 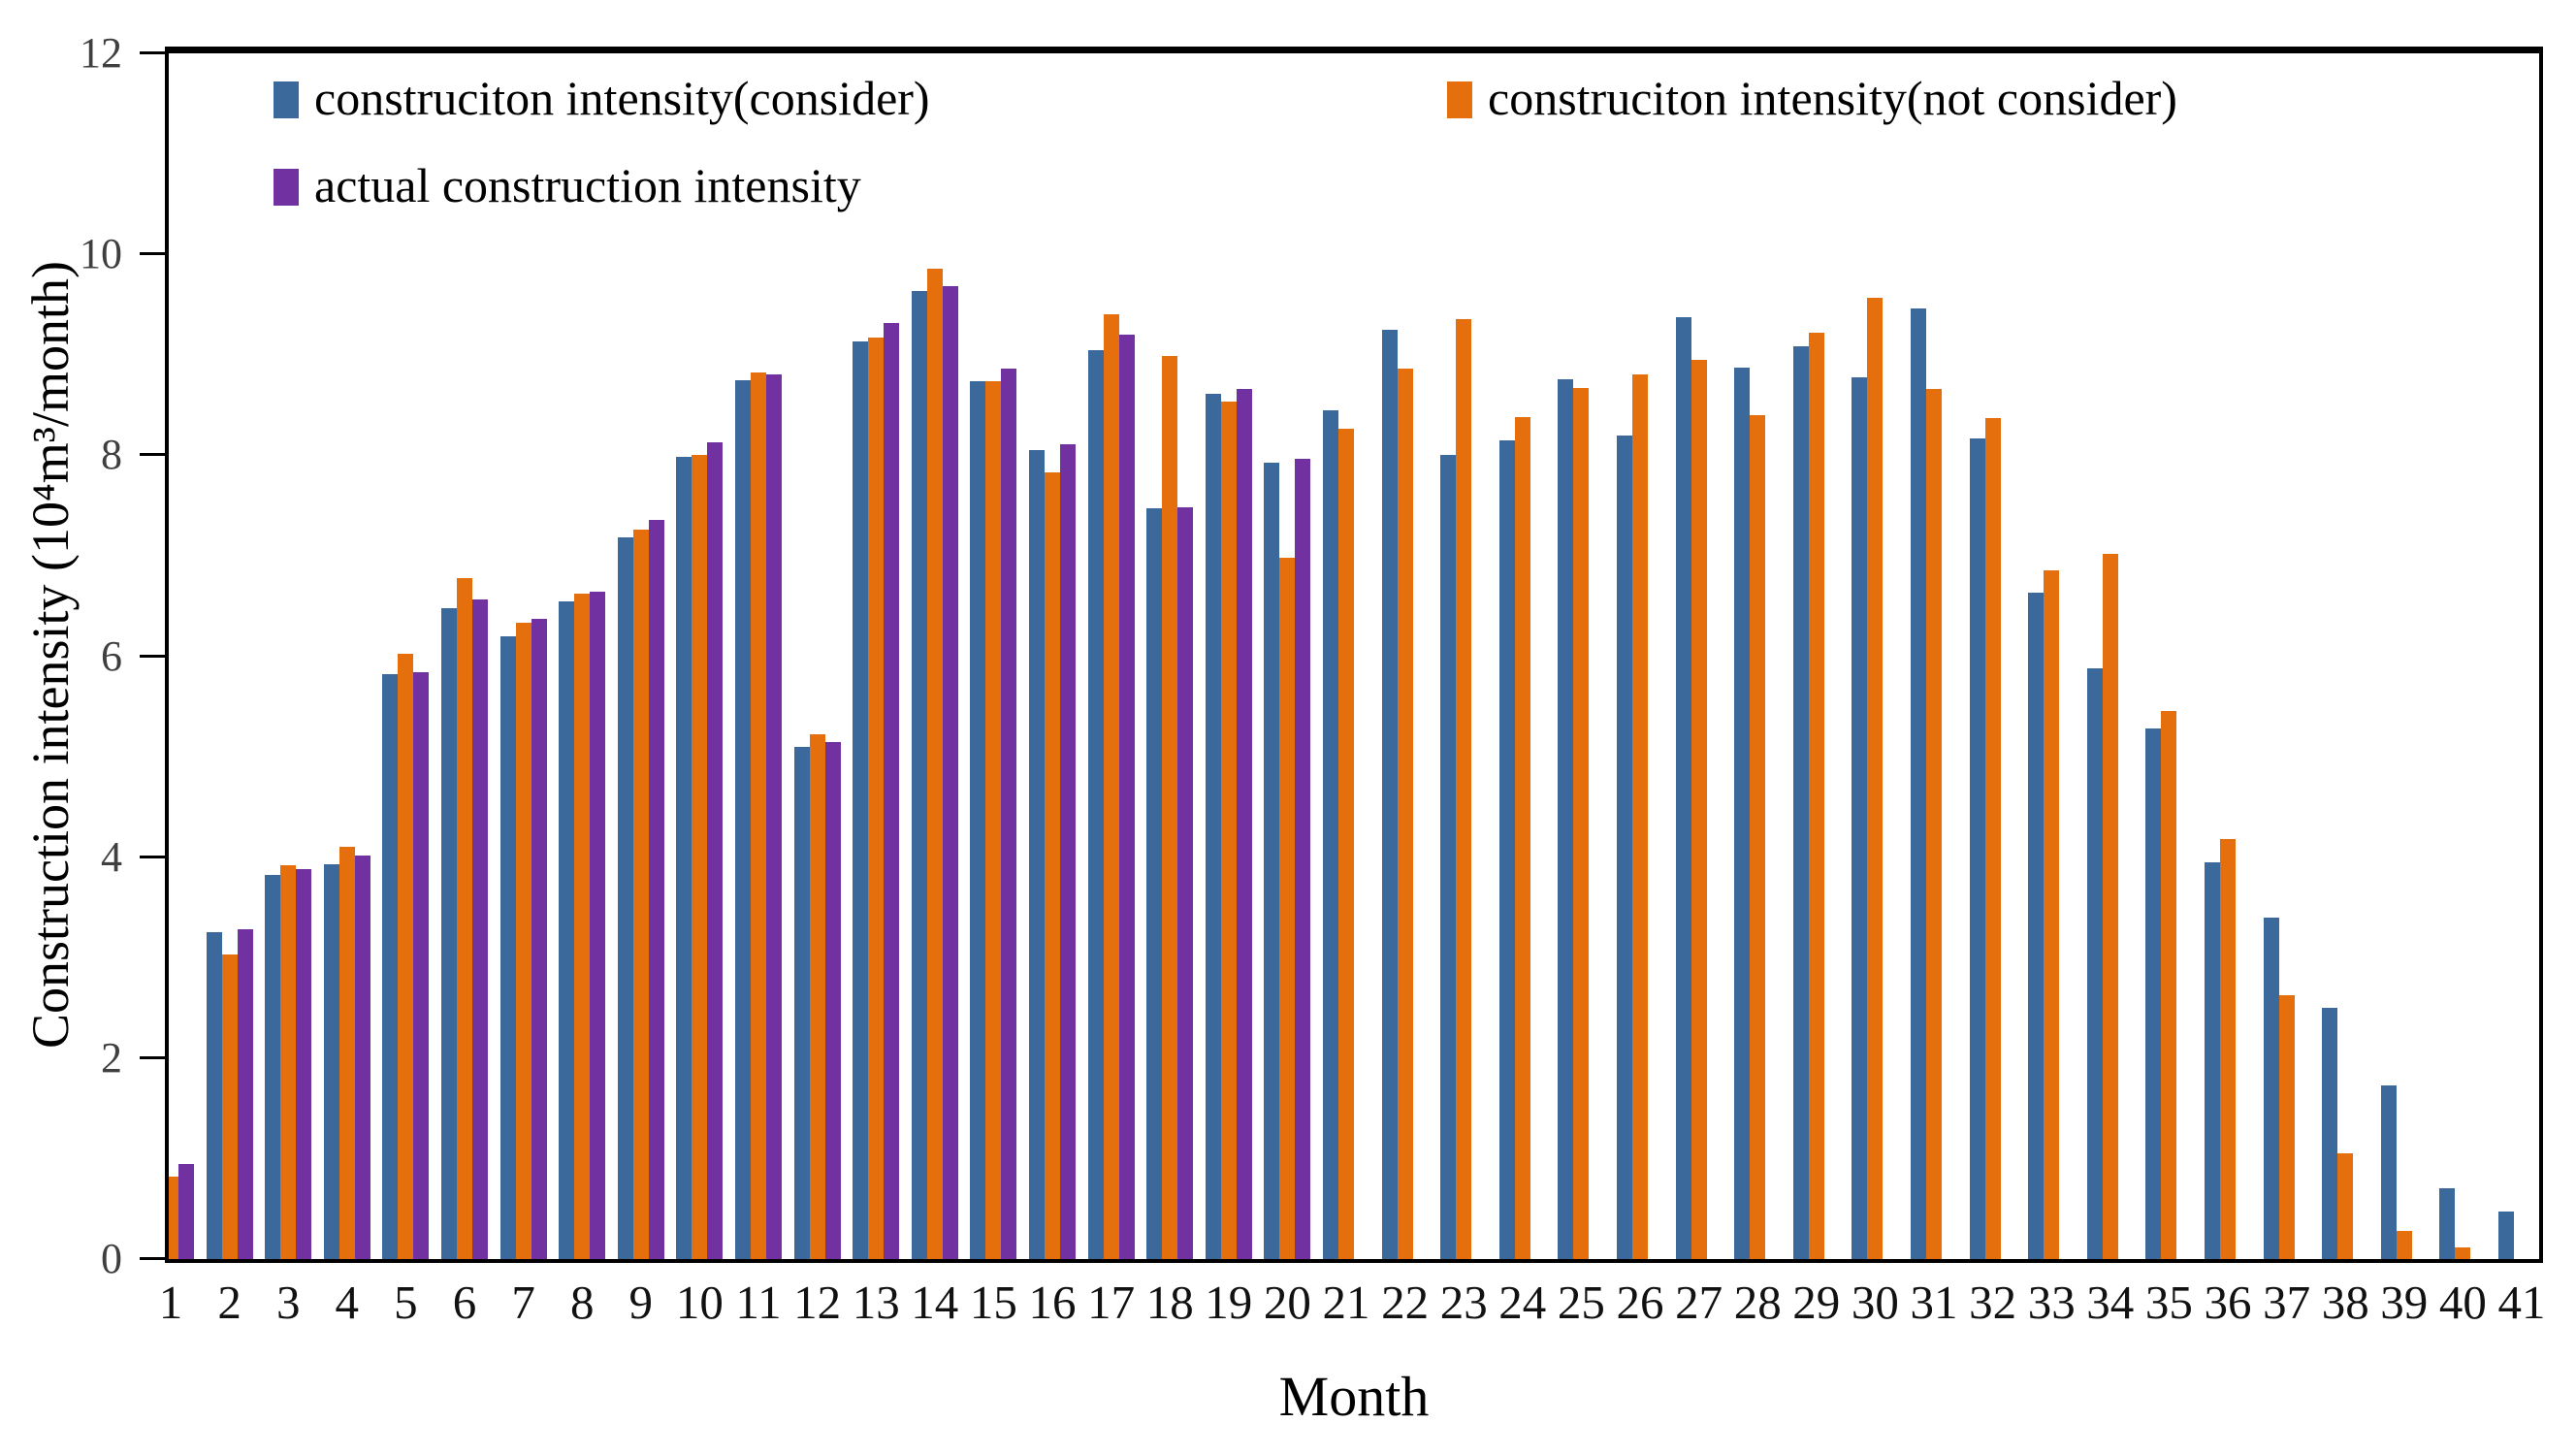 What do you see at coordinates (861, 800) in the screenshot?
I see `bar-month13-series1` at bounding box center [861, 800].